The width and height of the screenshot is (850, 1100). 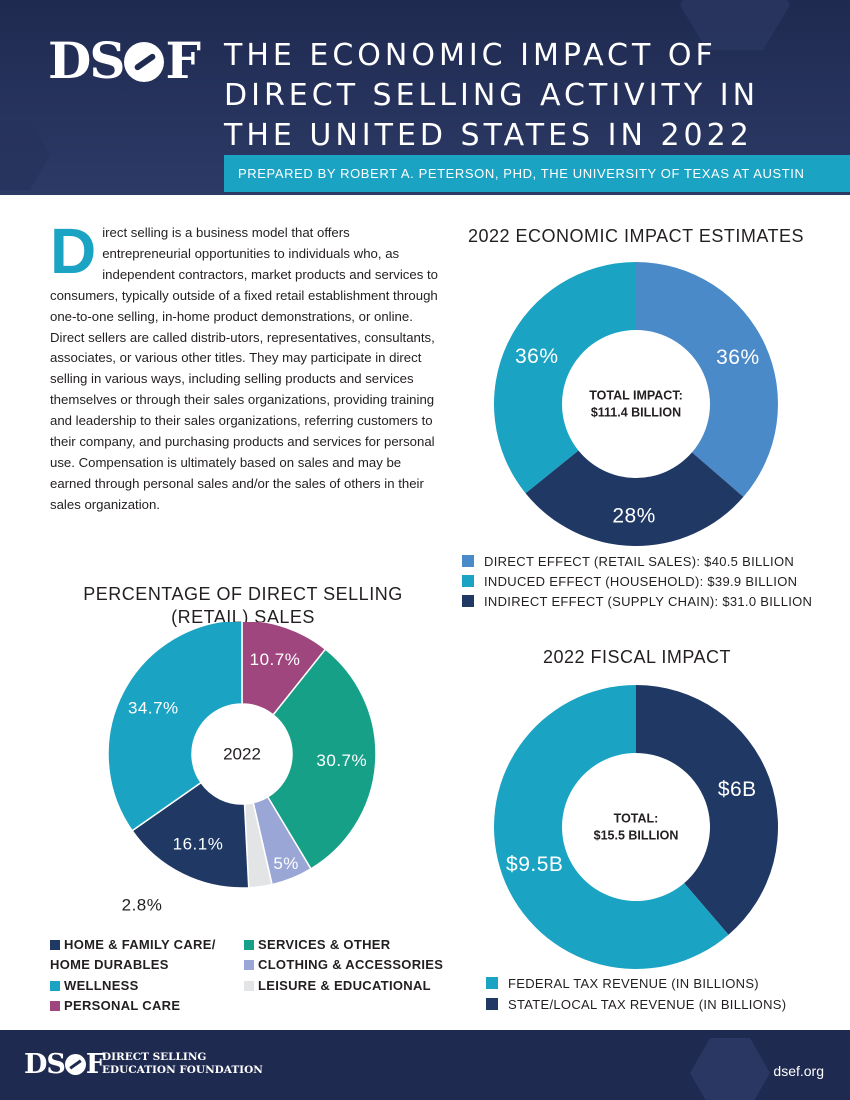 I want to click on slice-label-personal-care: 10.7%, so click(x=275, y=659).